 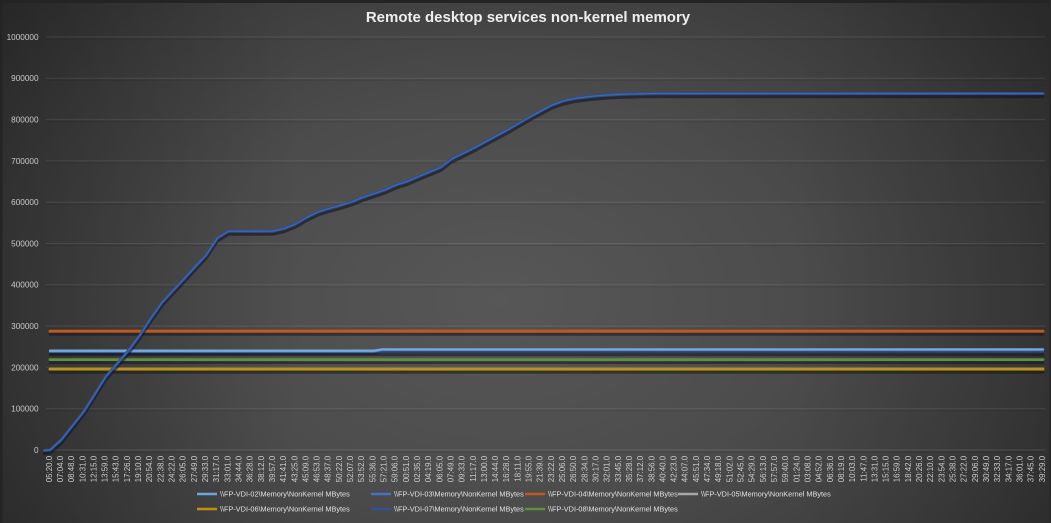 I want to click on svg-text: 59:40.0, so click(x=785, y=468).